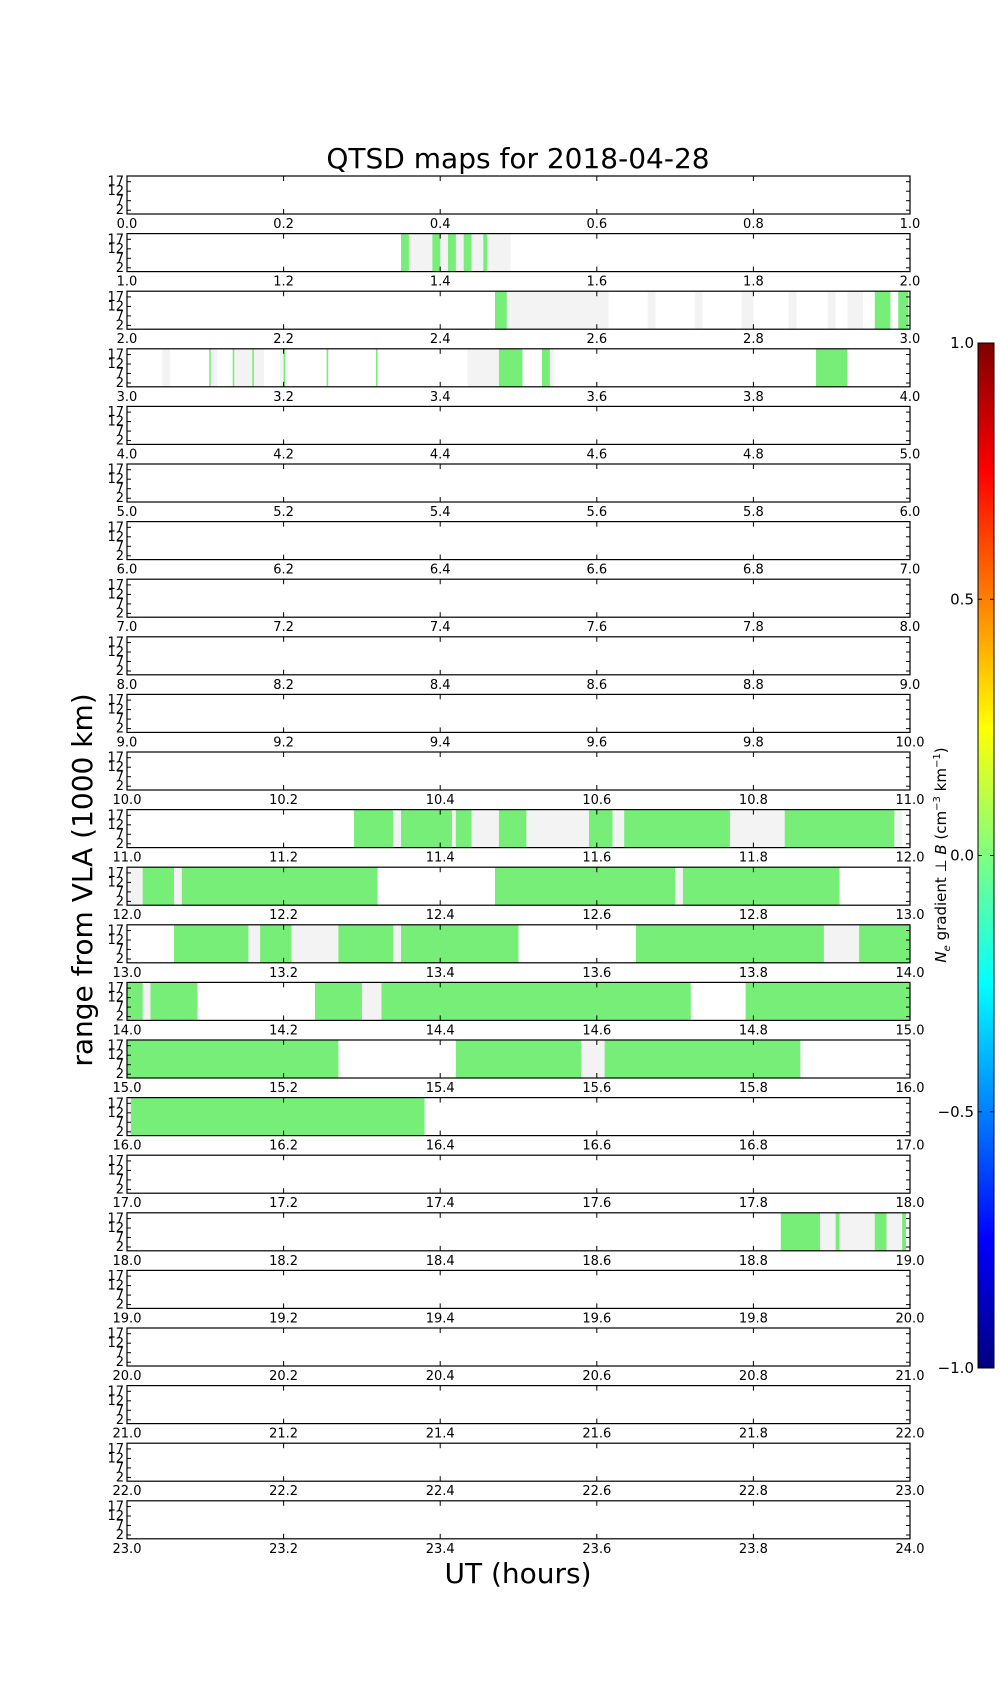 Image resolution: width=1000 pixels, height=1700 pixels. What do you see at coordinates (753, 915) in the screenshot?
I see `x-tick-label: 12.8` at bounding box center [753, 915].